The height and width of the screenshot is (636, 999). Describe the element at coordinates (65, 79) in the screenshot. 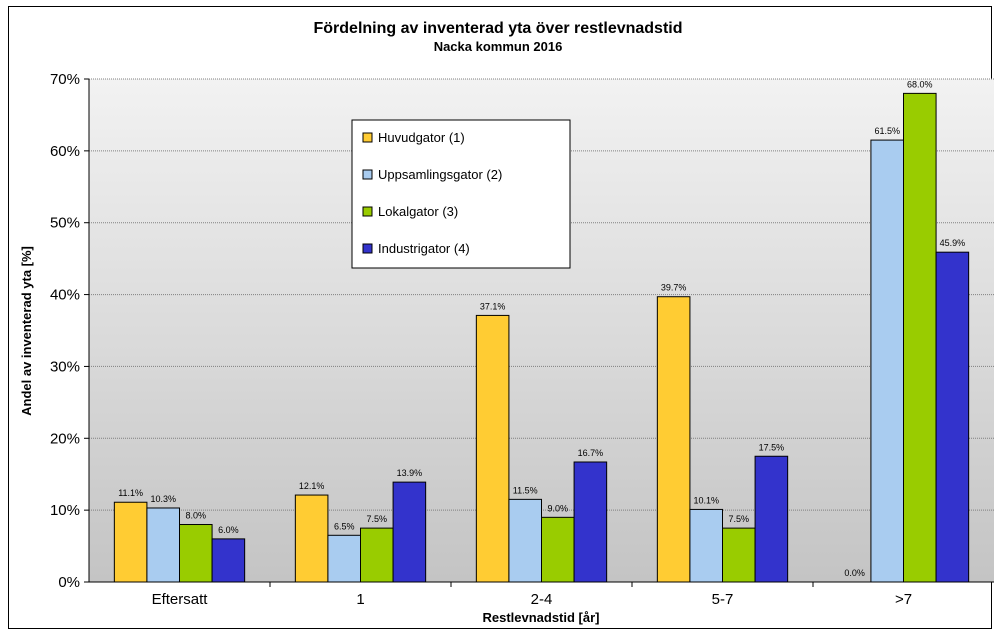

I see `y-tick-label: 70%` at that location.